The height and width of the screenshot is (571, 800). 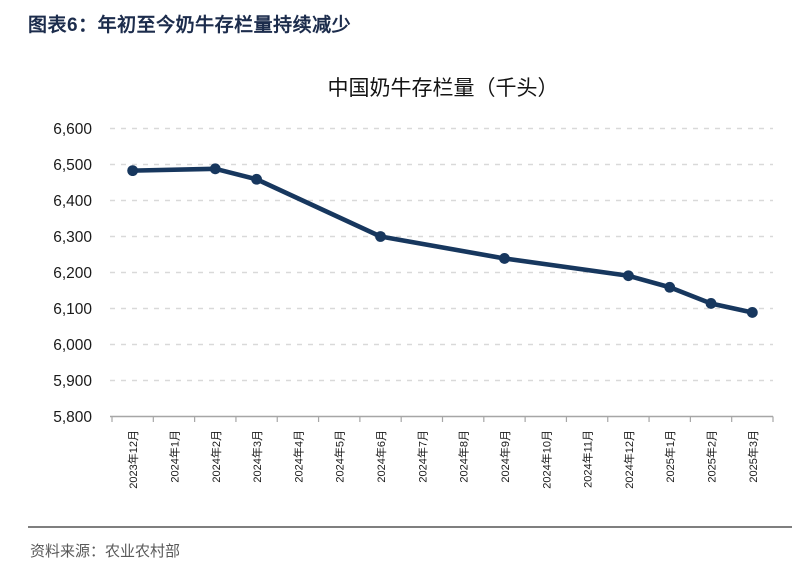 What do you see at coordinates (174, 456) in the screenshot?
I see `x-tick-label: 2024年1月` at bounding box center [174, 456].